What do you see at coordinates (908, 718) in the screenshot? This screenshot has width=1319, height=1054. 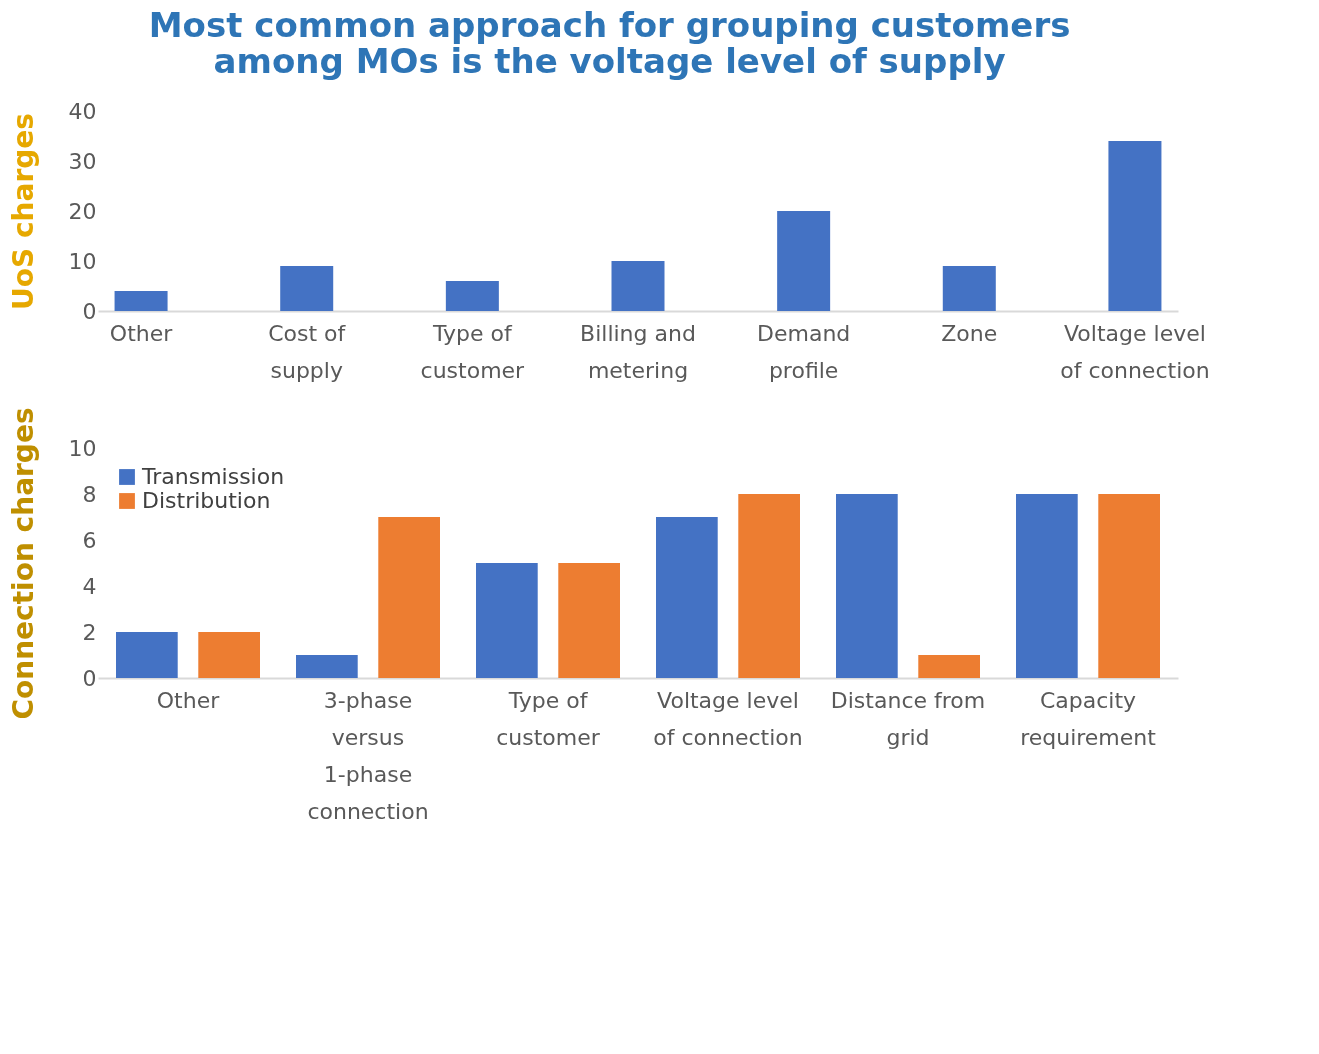 I see `x-tick-label: Distance from grid` at bounding box center [908, 718].